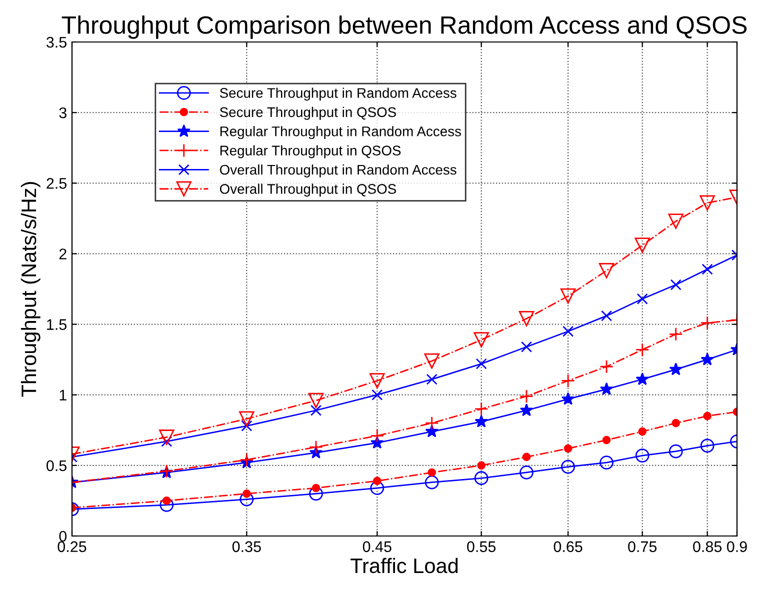  What do you see at coordinates (56, 324) in the screenshot?
I see `y-tick-label: 1.5` at bounding box center [56, 324].